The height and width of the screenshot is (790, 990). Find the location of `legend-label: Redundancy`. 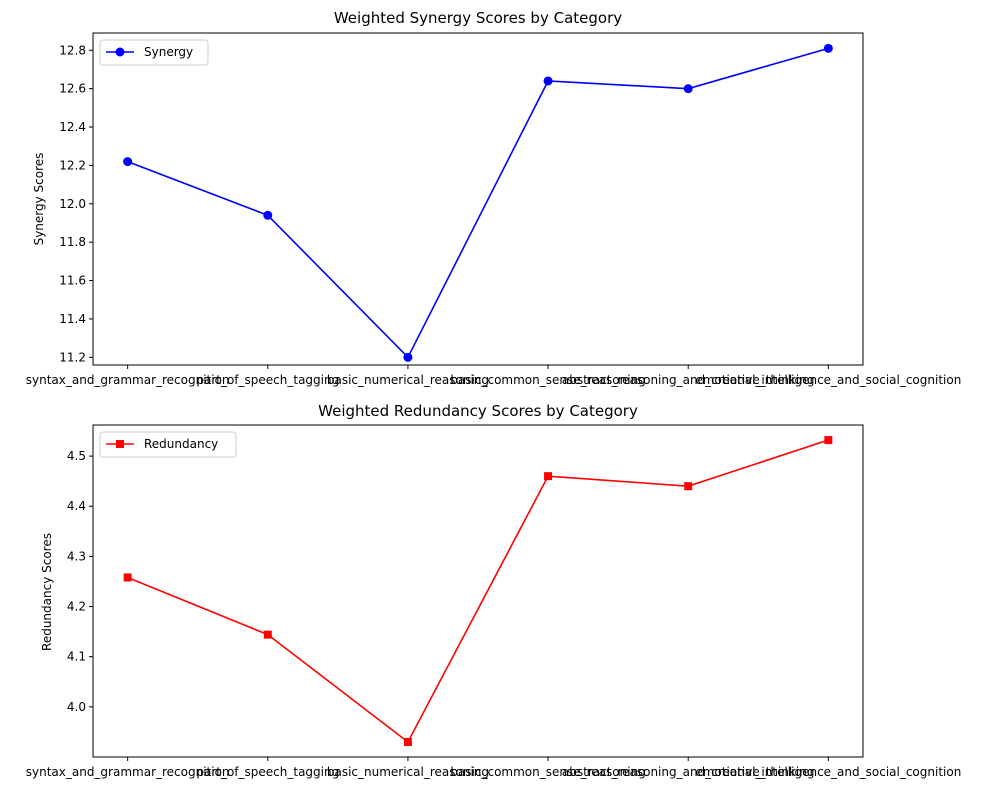

legend-label: Redundancy is located at coordinates (181, 444).